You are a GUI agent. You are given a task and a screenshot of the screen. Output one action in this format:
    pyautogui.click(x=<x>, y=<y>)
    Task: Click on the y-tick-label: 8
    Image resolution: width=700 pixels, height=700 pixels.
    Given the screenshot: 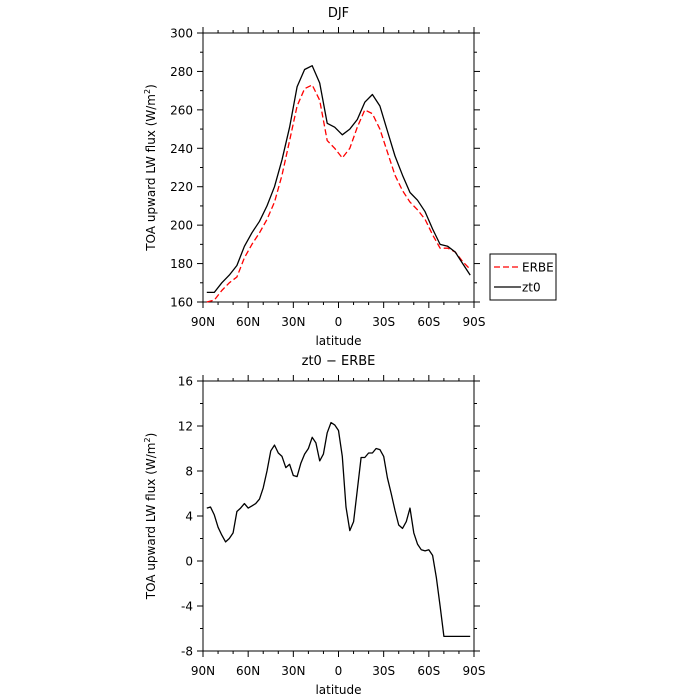 What is the action you would take?
    pyautogui.click(x=189, y=472)
    